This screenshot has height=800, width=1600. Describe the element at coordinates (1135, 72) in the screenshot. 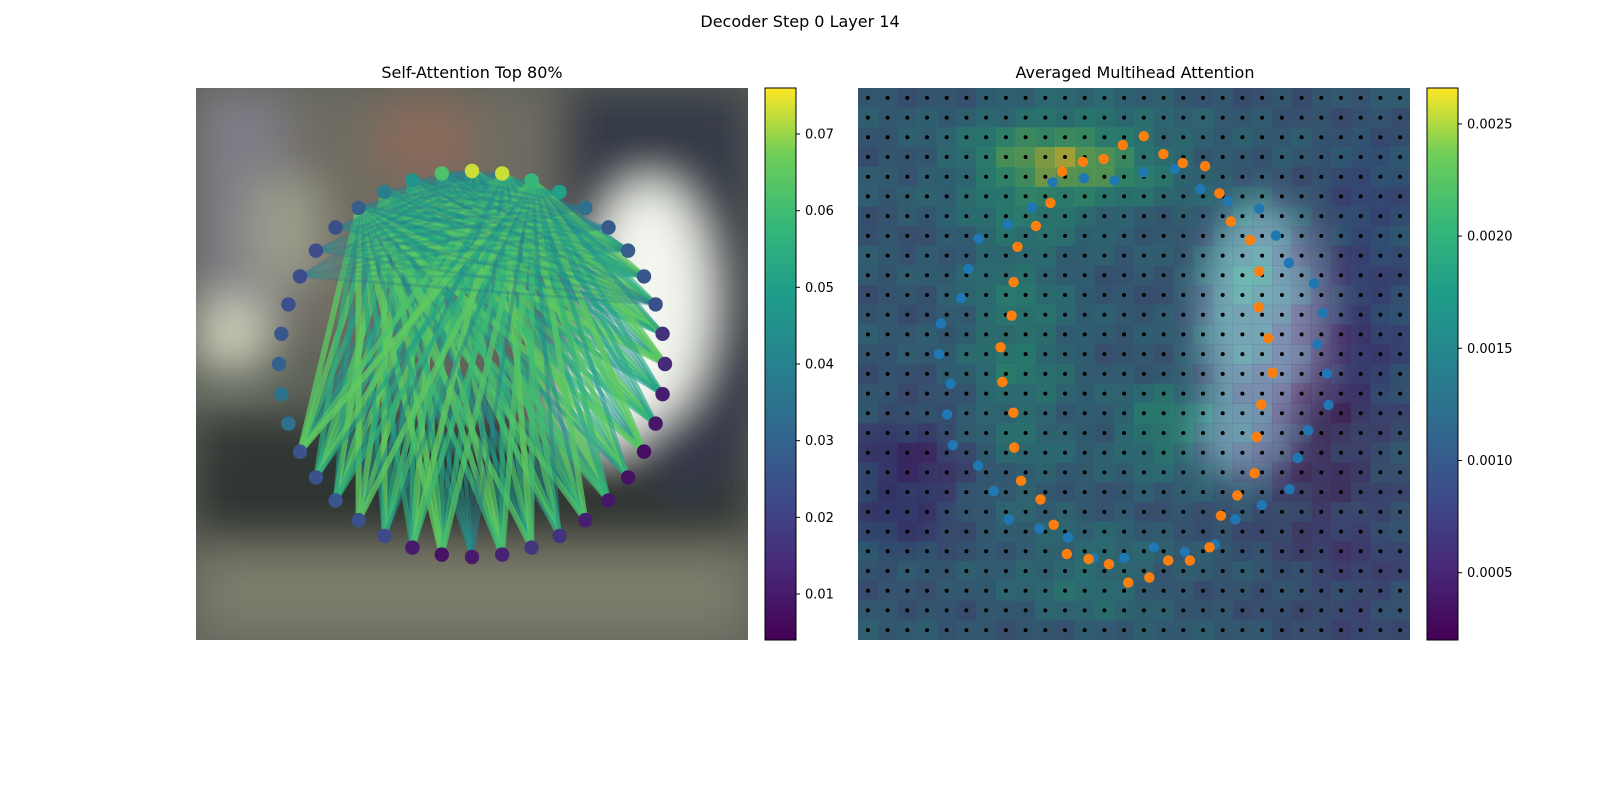

I see `right-panel-title: Averaged Multihead Attention` at that location.